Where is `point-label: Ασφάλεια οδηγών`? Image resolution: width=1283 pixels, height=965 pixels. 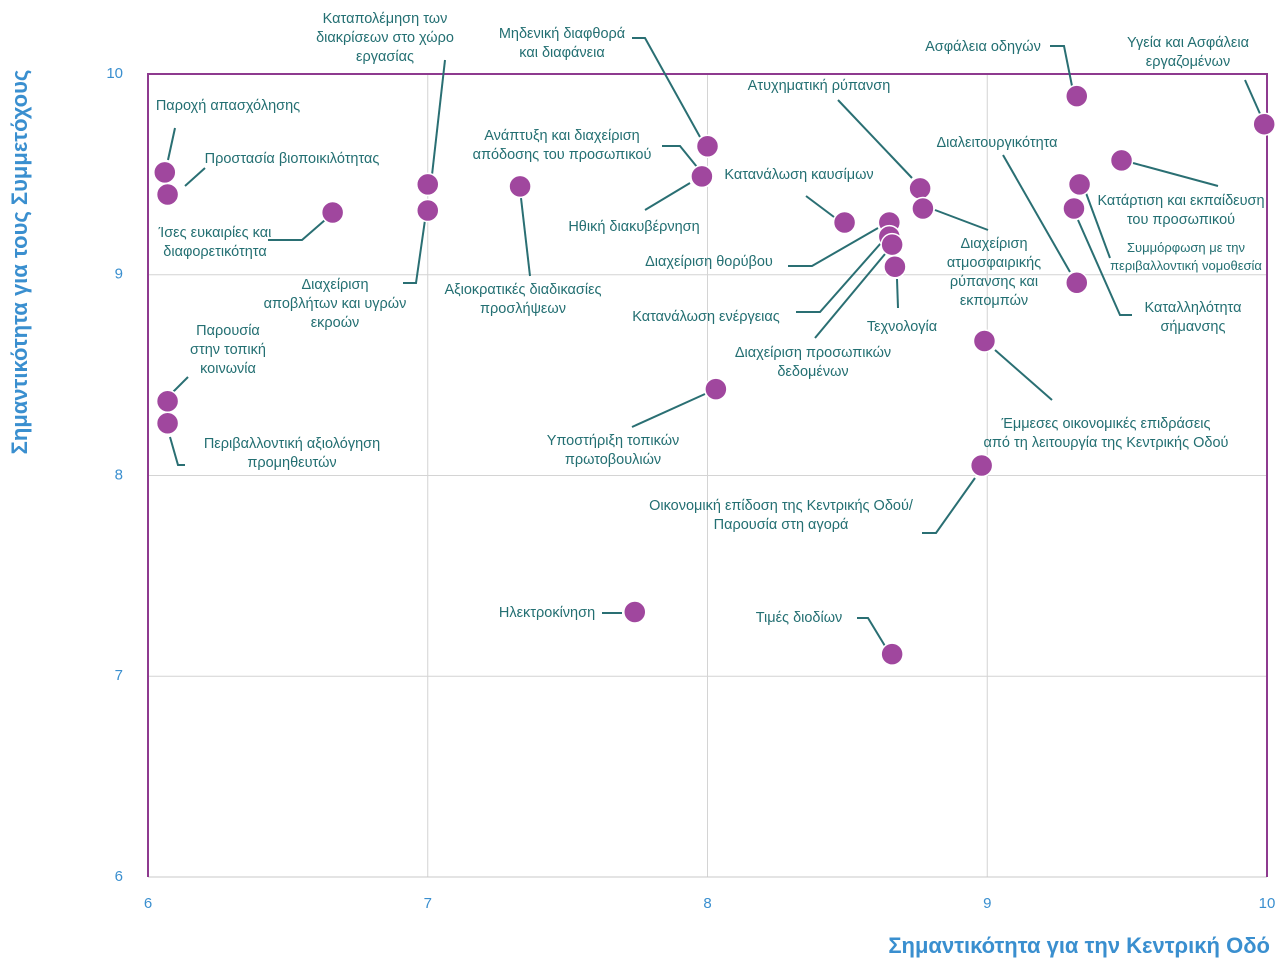 point-label: Ασφάλεια οδηγών is located at coordinates (983, 46).